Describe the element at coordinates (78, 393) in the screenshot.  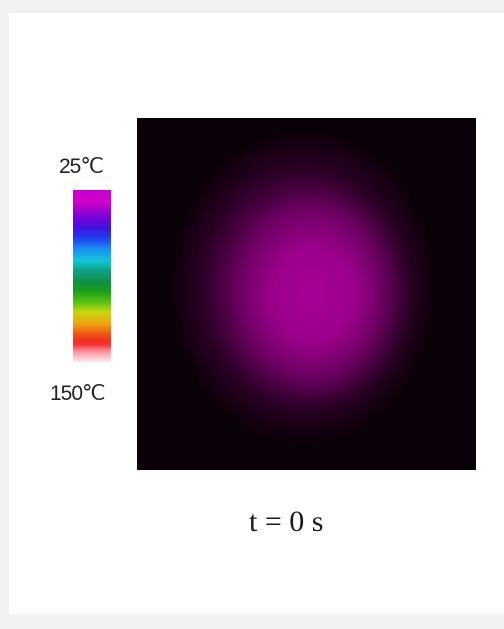
I see `colorbar-bottom-label: 150℃` at that location.